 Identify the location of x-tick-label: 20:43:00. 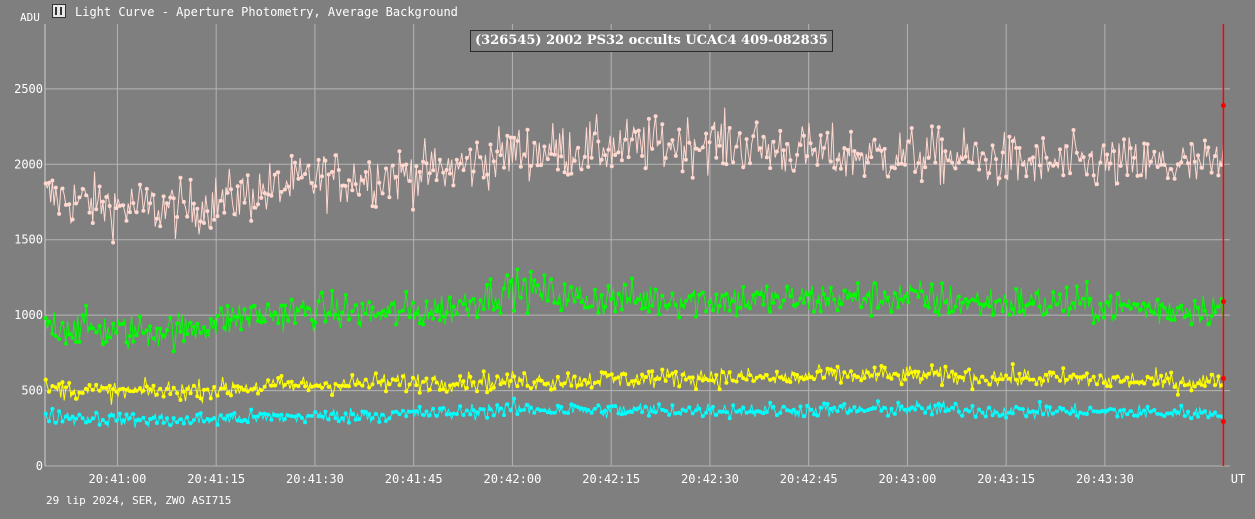
(908, 479).